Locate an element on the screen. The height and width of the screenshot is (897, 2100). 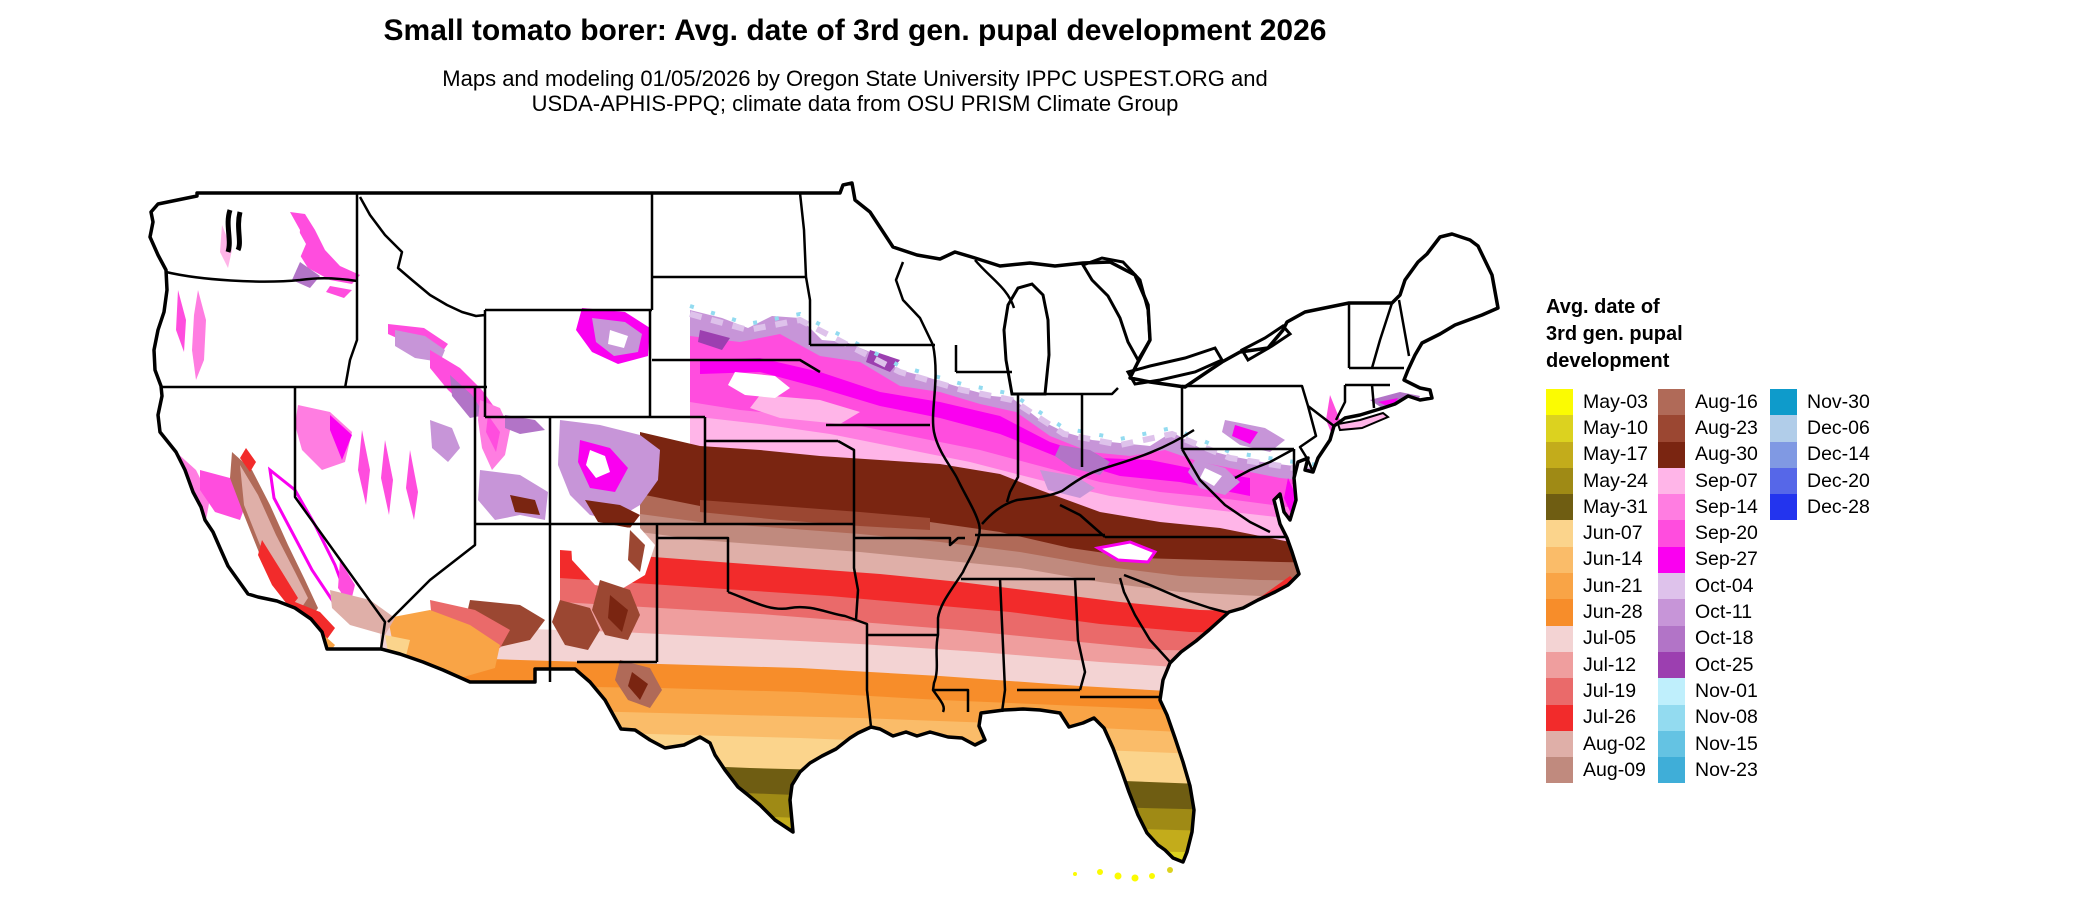
legend-row: Jun-14 is located at coordinates (1597, 560).